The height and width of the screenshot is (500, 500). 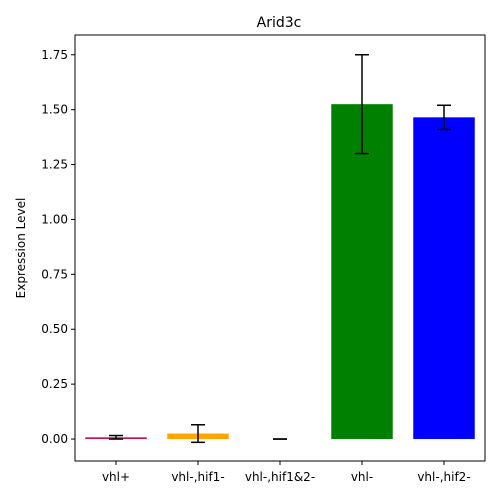 What do you see at coordinates (279, 23) in the screenshot?
I see `chart-title: Arid3c` at bounding box center [279, 23].